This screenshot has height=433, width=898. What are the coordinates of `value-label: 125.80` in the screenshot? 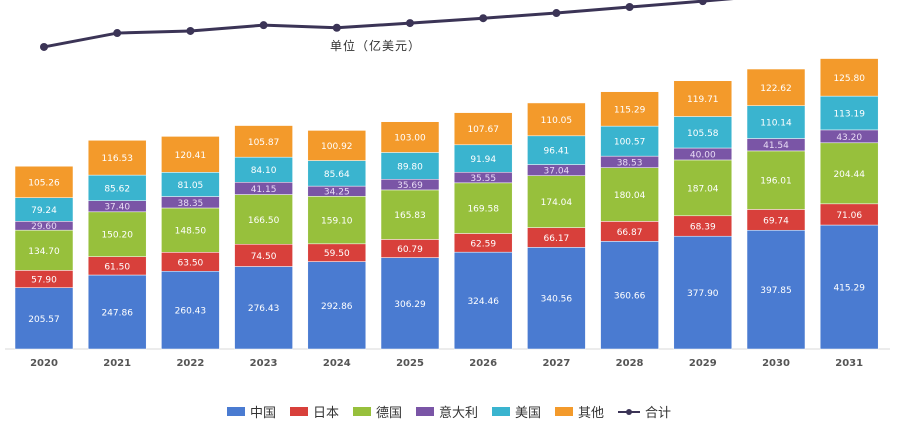 It's located at (849, 79).